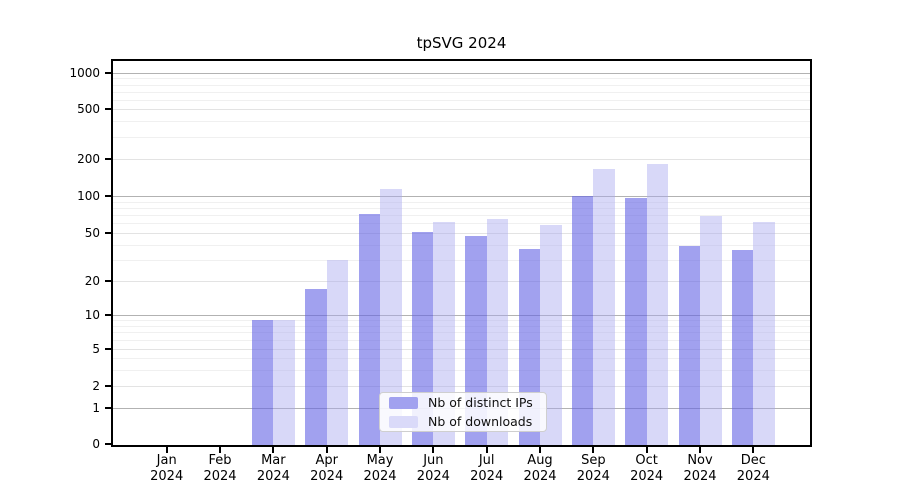 The height and width of the screenshot is (500, 900). Describe the element at coordinates (700, 468) in the screenshot. I see `x-tick-label: Nov 2024` at that location.